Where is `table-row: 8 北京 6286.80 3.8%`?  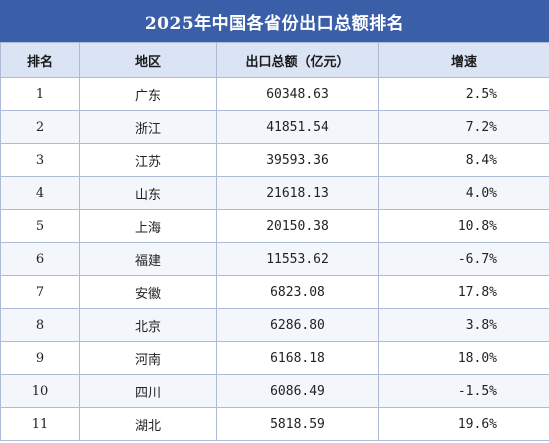 table-row: 8 北京 6286.80 3.8% is located at coordinates (274, 325).